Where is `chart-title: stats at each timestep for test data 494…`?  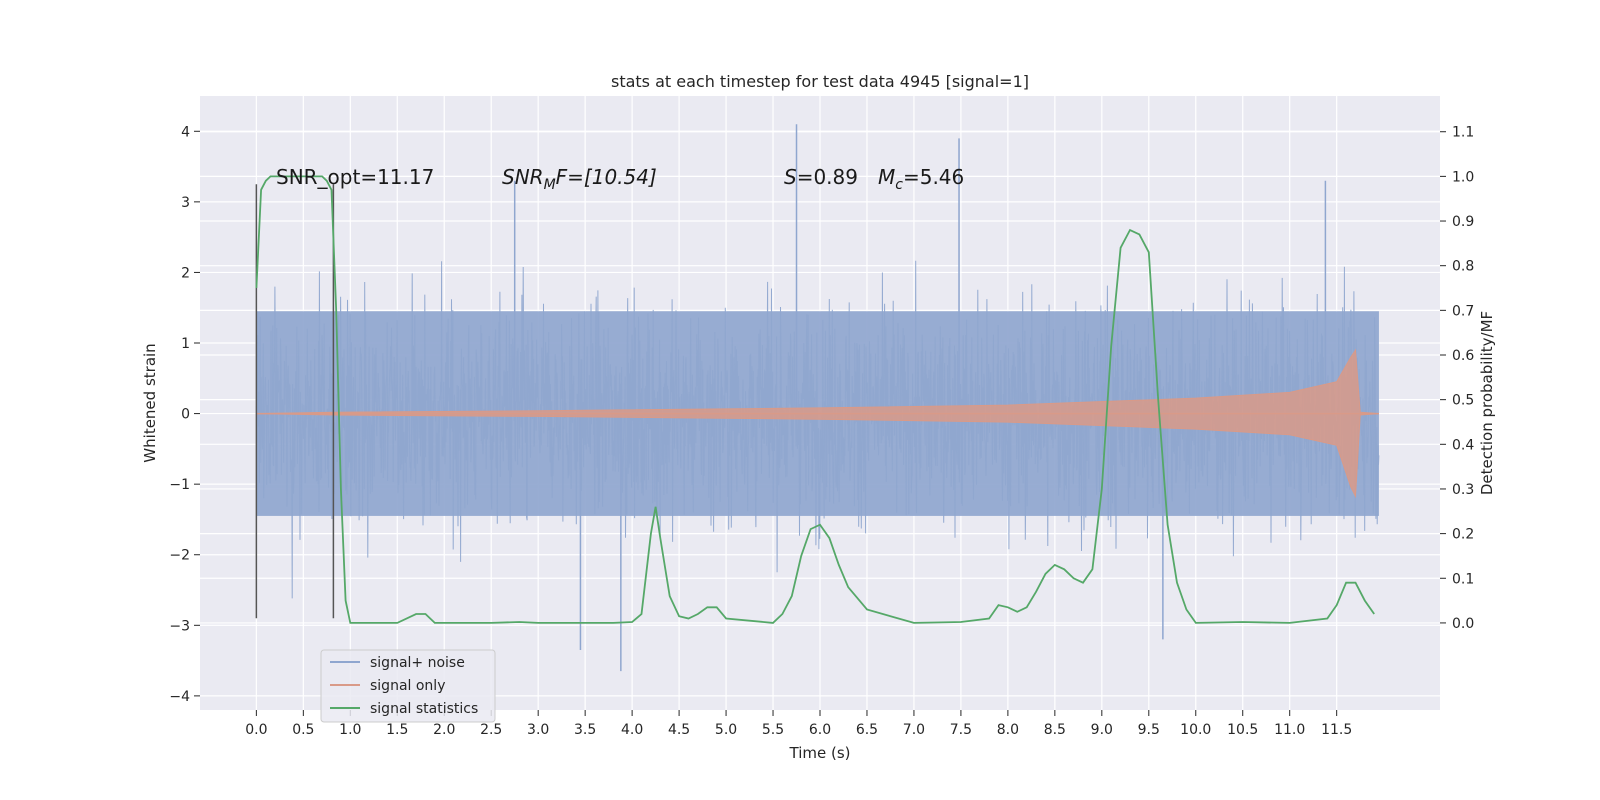 chart-title: stats at each timestep for test data 494… is located at coordinates (820, 81).